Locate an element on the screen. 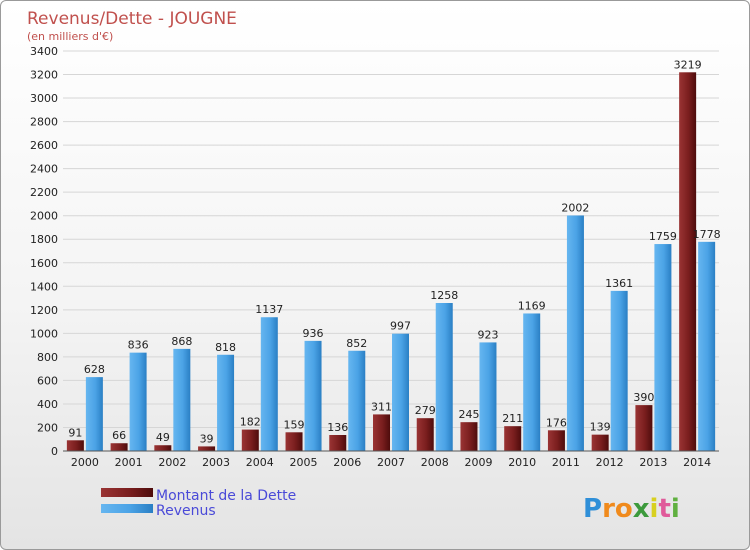  data-label: 1137 is located at coordinates (269, 309).